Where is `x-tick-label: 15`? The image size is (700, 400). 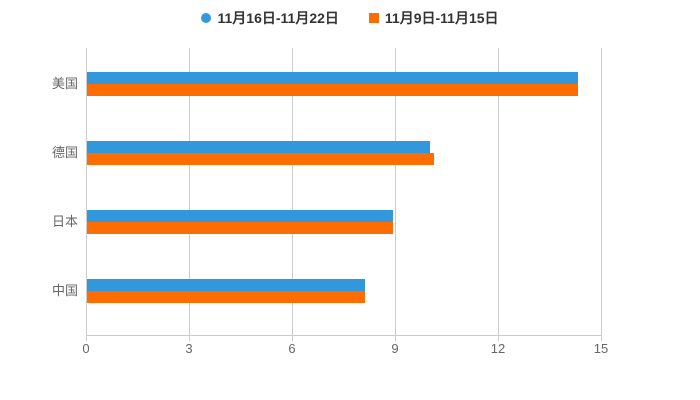 x-tick-label: 15 is located at coordinates (601, 348).